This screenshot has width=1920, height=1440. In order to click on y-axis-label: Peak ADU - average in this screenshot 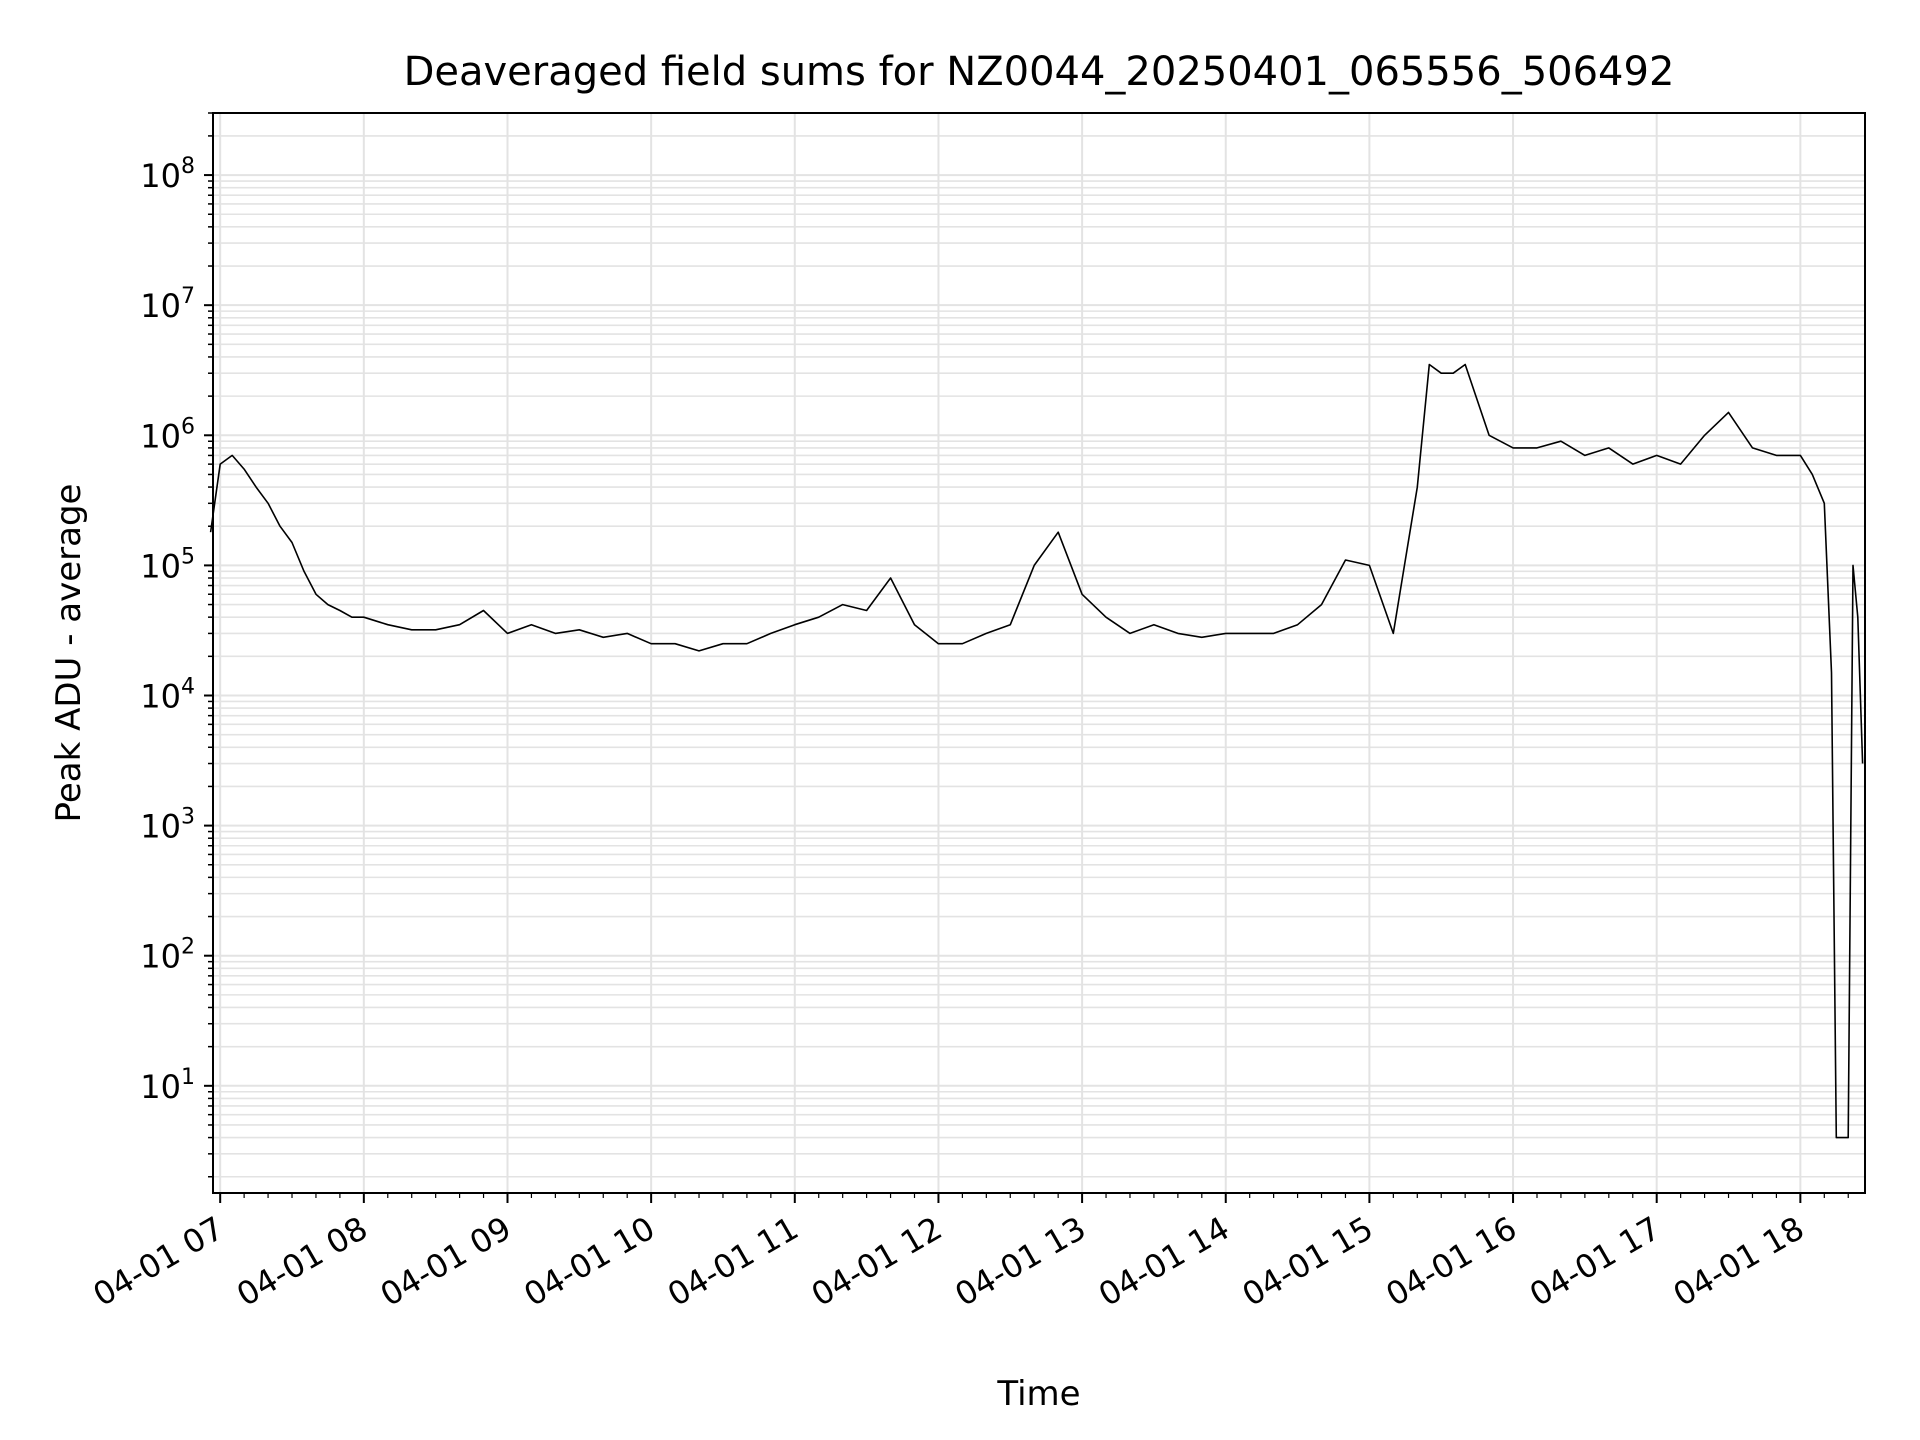, I will do `click(69, 653)`.